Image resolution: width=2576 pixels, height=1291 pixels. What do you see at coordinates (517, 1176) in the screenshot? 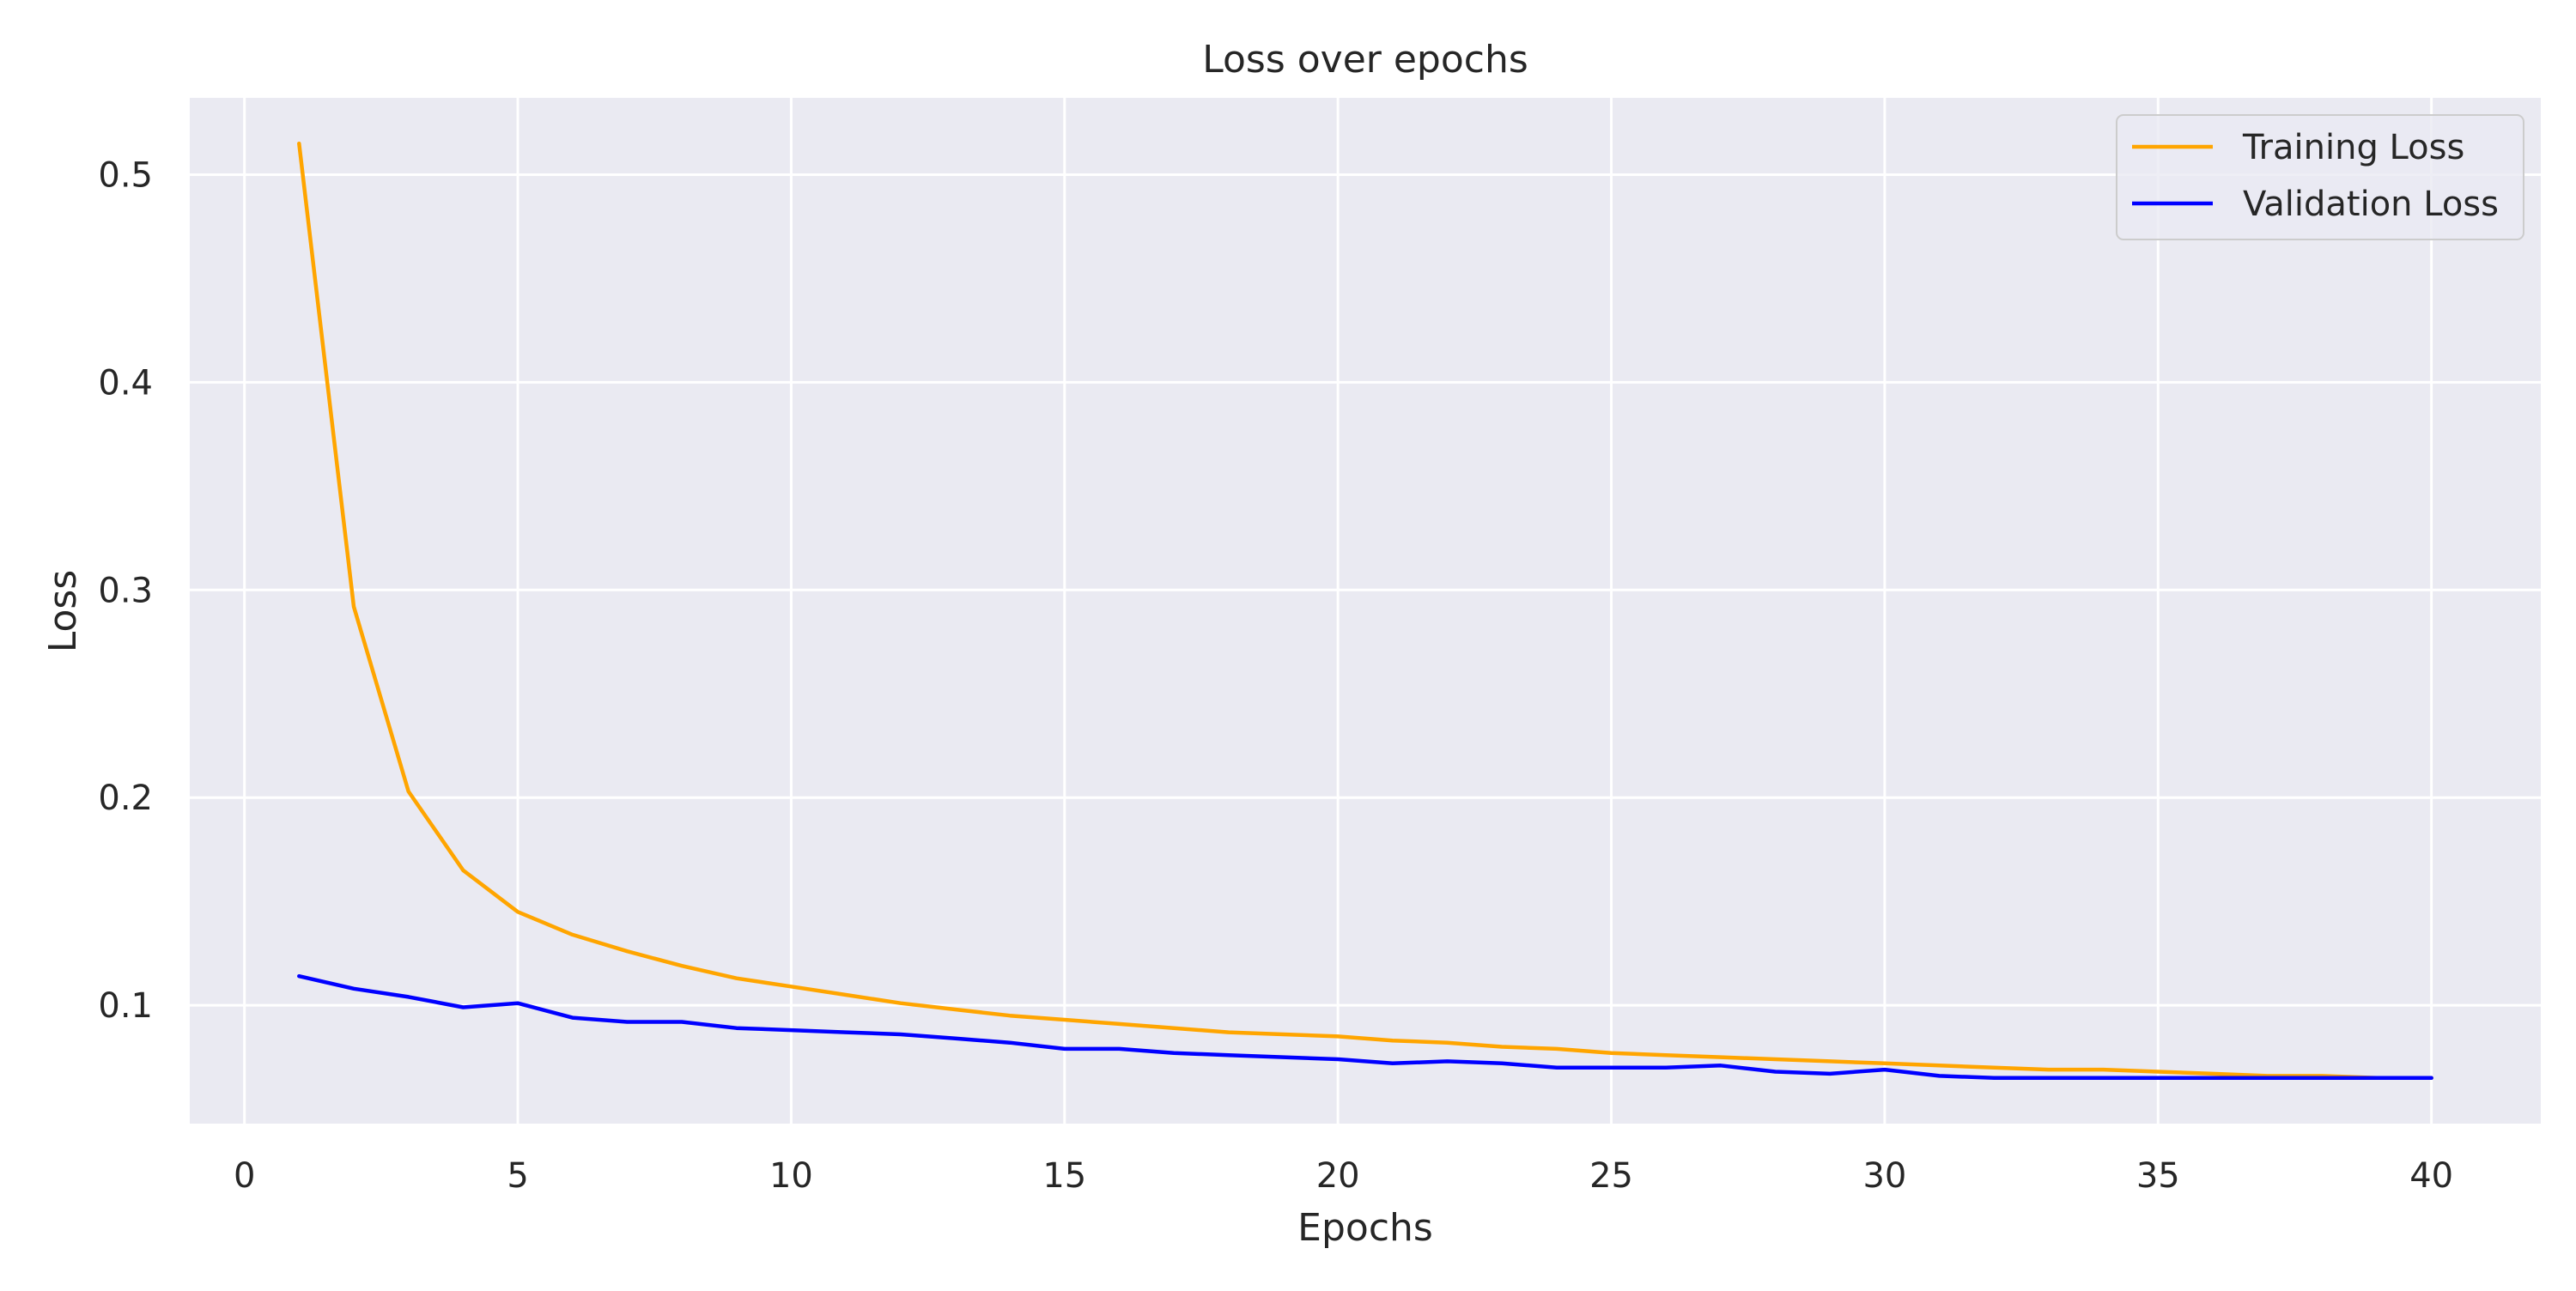
I see `x-tick-label: 5` at bounding box center [517, 1176].